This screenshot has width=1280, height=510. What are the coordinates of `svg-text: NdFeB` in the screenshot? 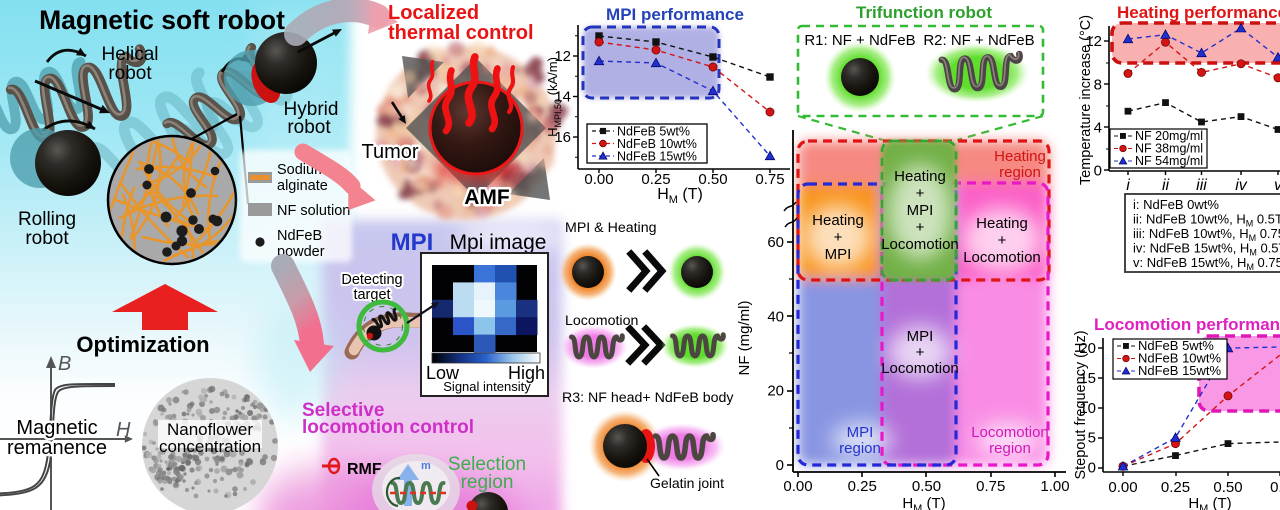 It's located at (299, 236).